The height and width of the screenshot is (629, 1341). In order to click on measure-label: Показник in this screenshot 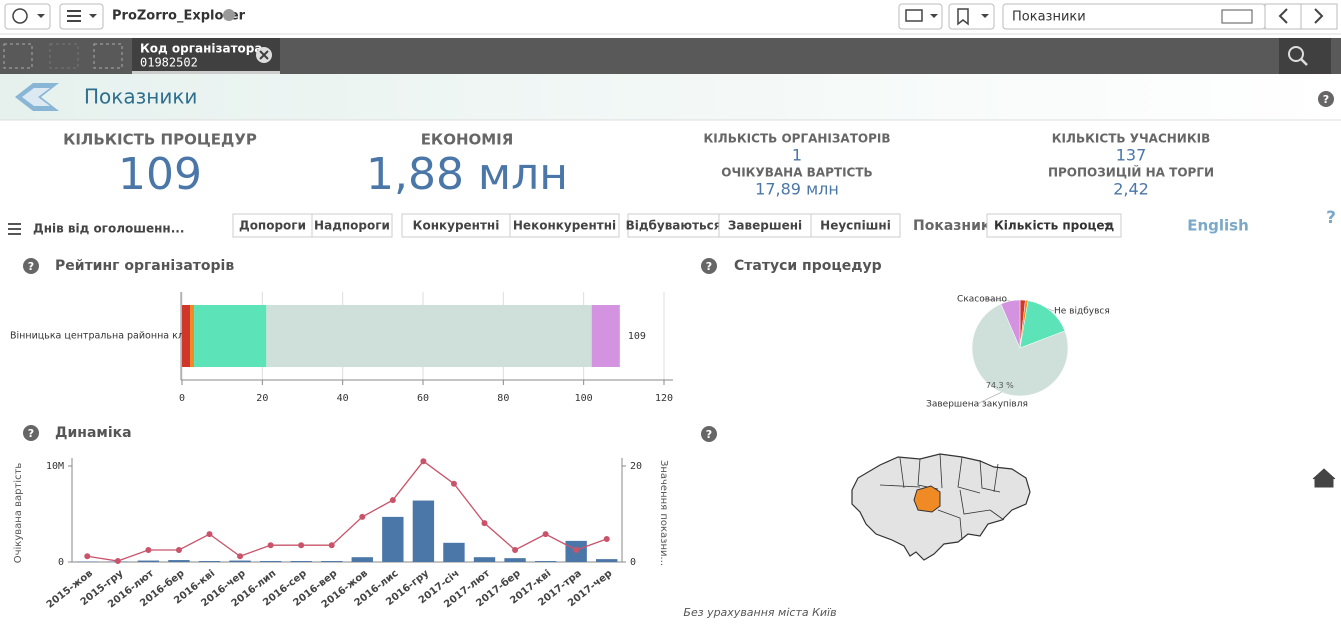, I will do `click(952, 226)`.